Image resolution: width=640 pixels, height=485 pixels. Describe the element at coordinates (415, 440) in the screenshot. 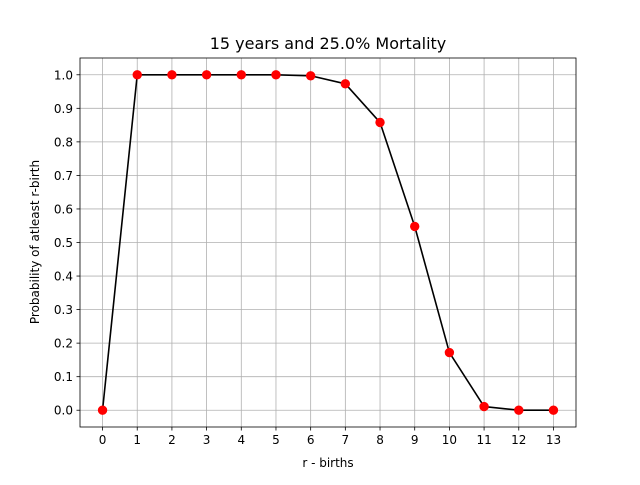

I see `x-tick-label: 9` at that location.